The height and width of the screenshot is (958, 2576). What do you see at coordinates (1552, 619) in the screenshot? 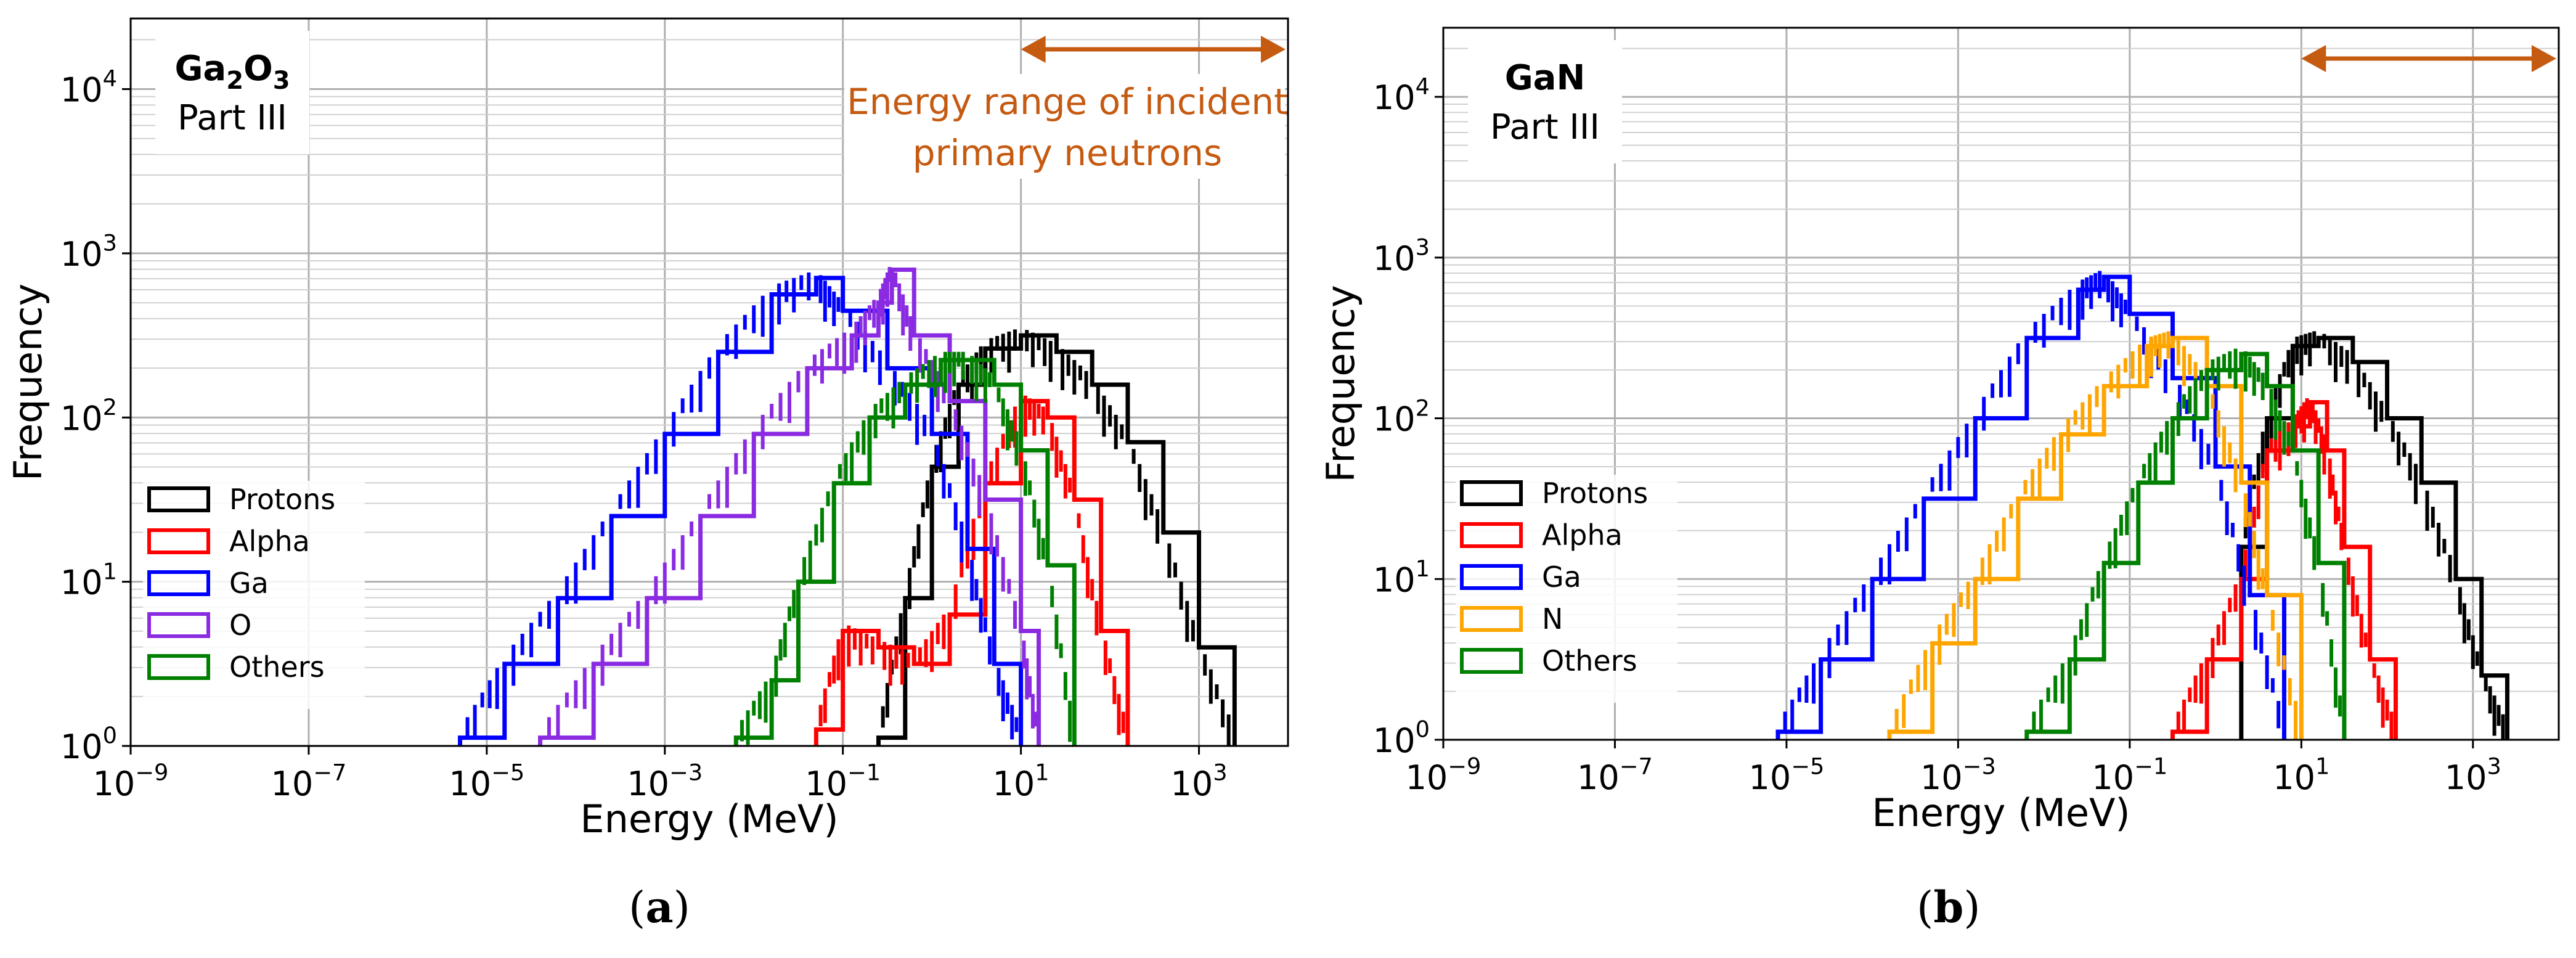
I see `legend-label-n: N` at bounding box center [1552, 619].